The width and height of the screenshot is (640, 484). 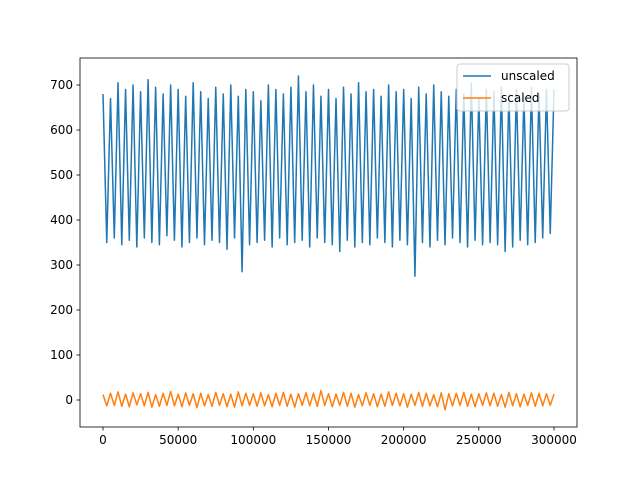 What do you see at coordinates (253, 440) in the screenshot?
I see `x-tick-label: 100000` at bounding box center [253, 440].